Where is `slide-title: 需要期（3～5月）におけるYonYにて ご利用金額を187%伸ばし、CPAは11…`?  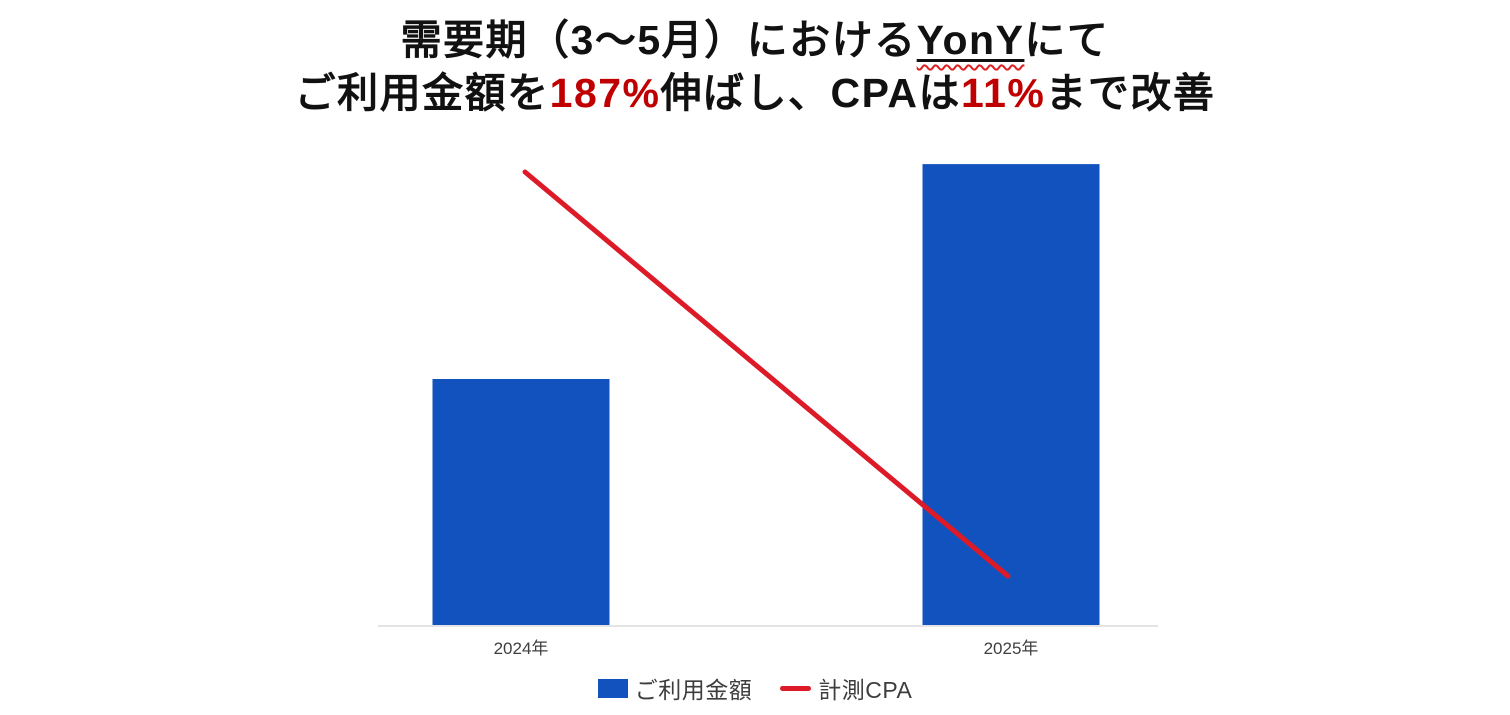 slide-title: 需要期（3～5月）におけるYonYにて ご利用金額を187%伸ばし、CPAは11… is located at coordinates (755, 67).